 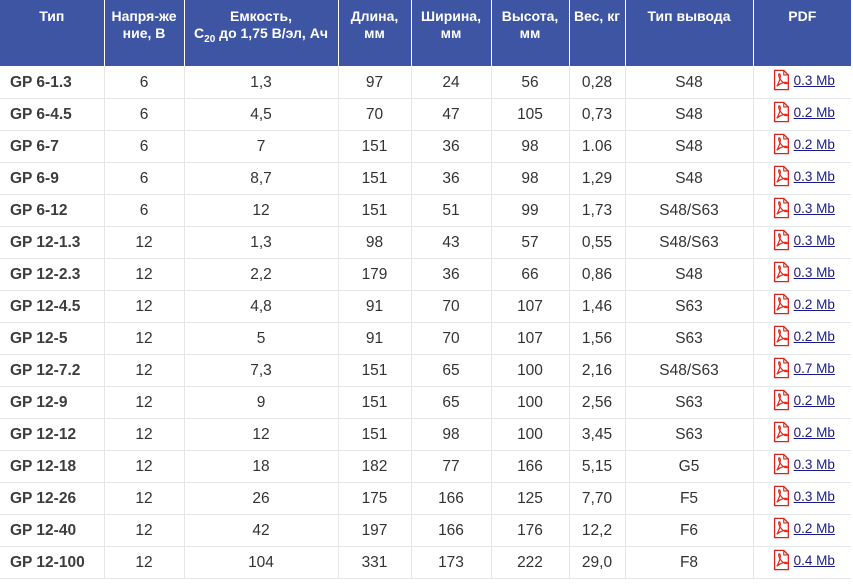 What do you see at coordinates (597, 114) in the screenshot?
I see `cell-weight: 0,73` at bounding box center [597, 114].